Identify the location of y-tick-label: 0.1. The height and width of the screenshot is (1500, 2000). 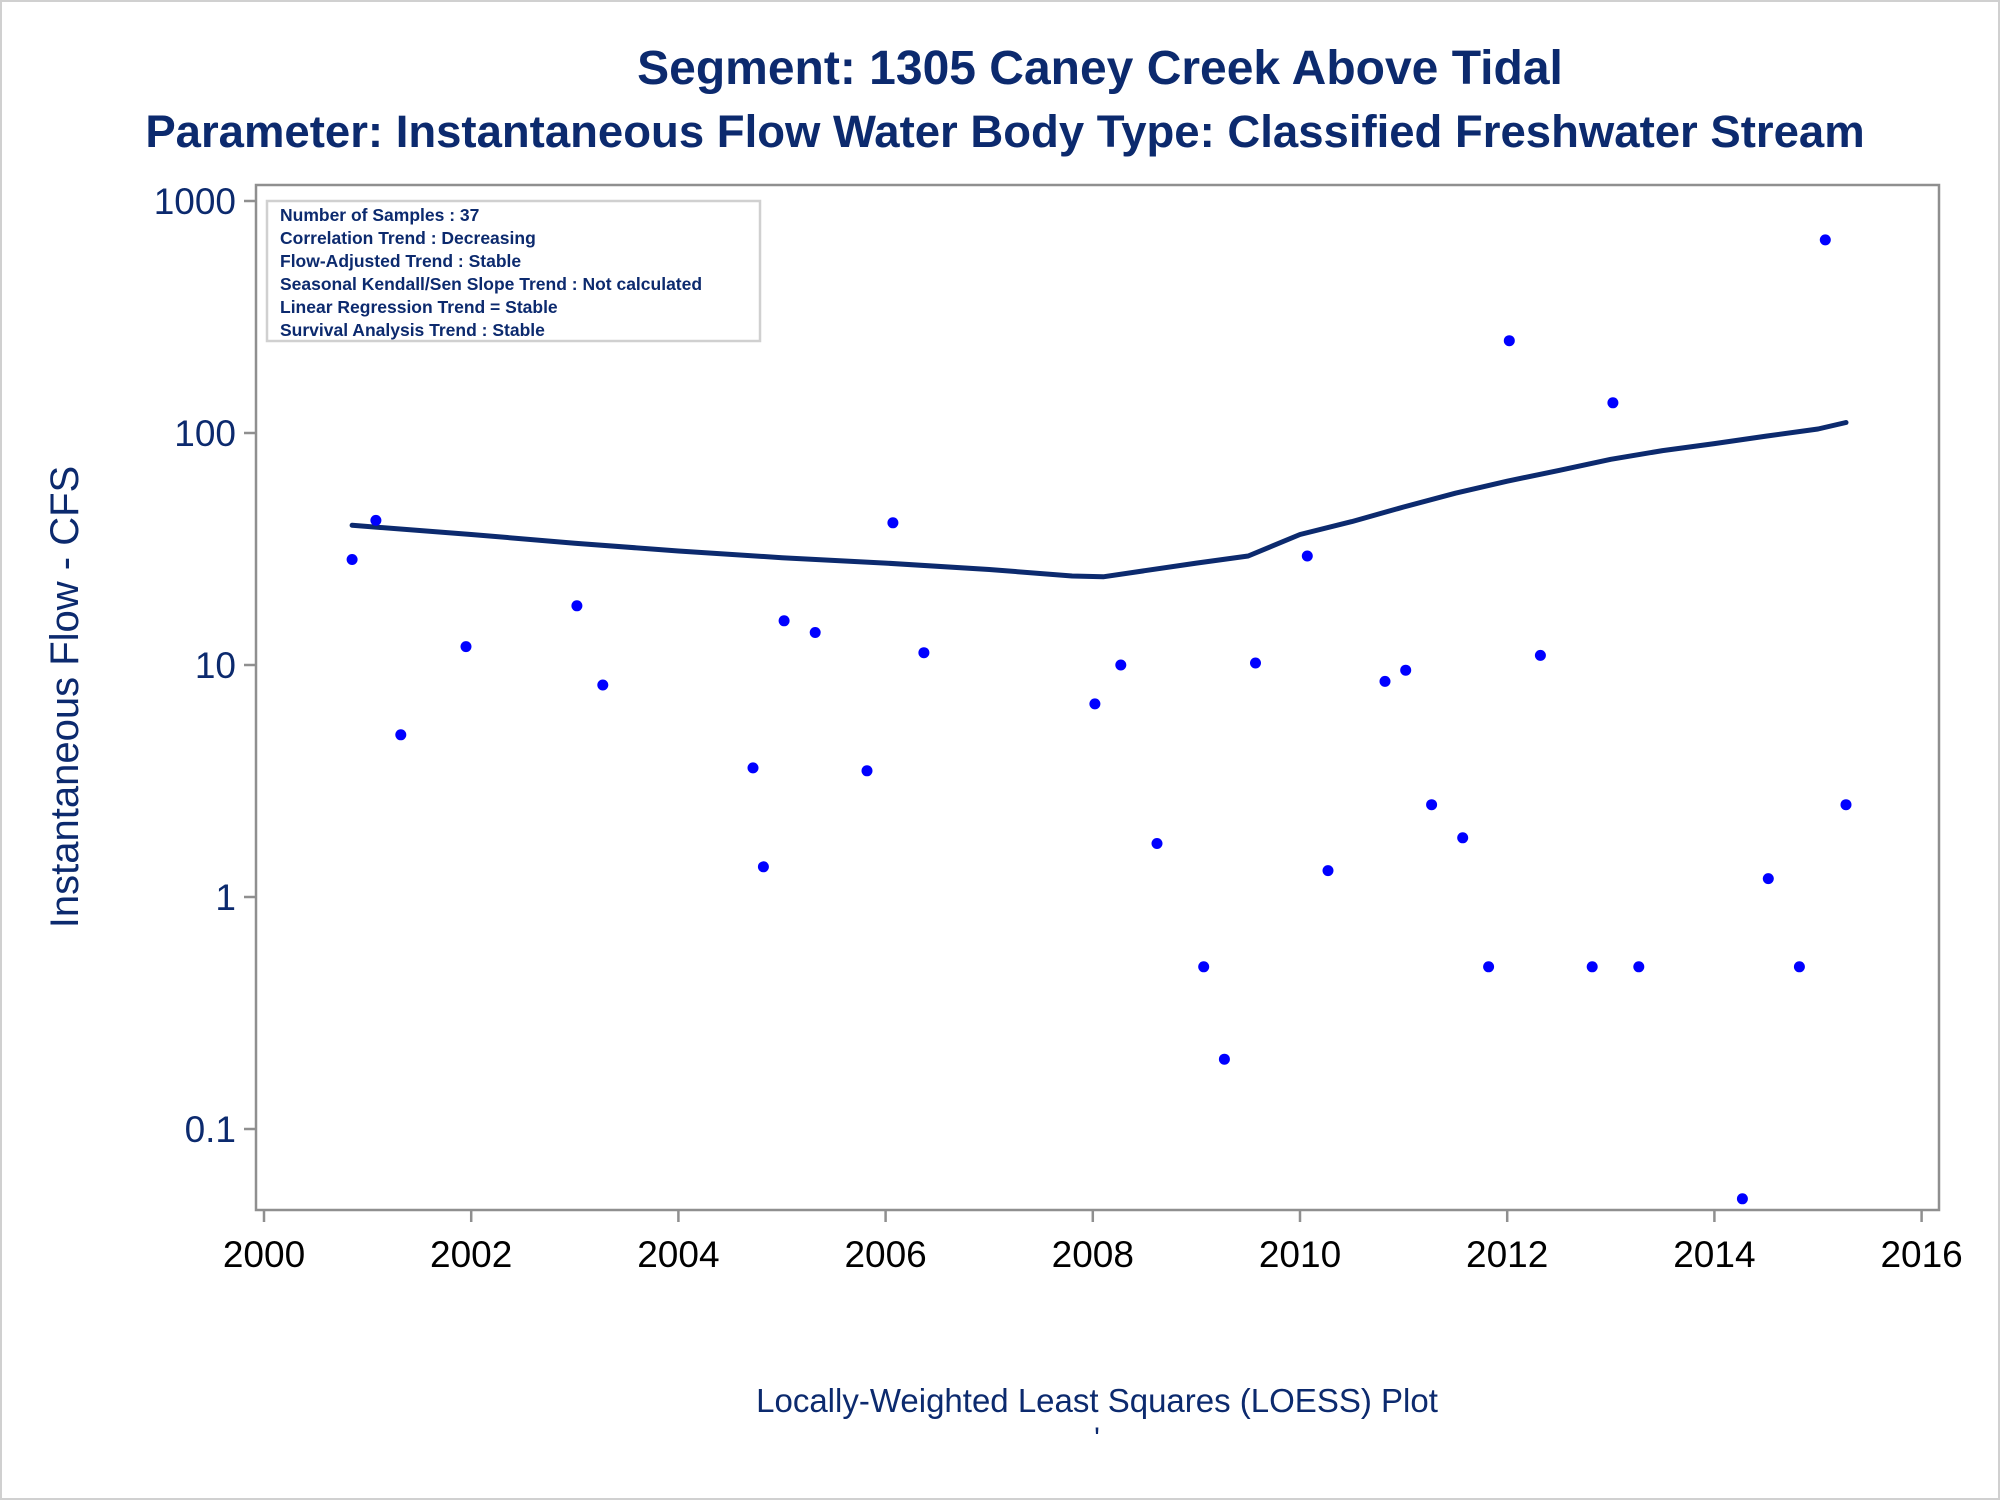
(210, 1129).